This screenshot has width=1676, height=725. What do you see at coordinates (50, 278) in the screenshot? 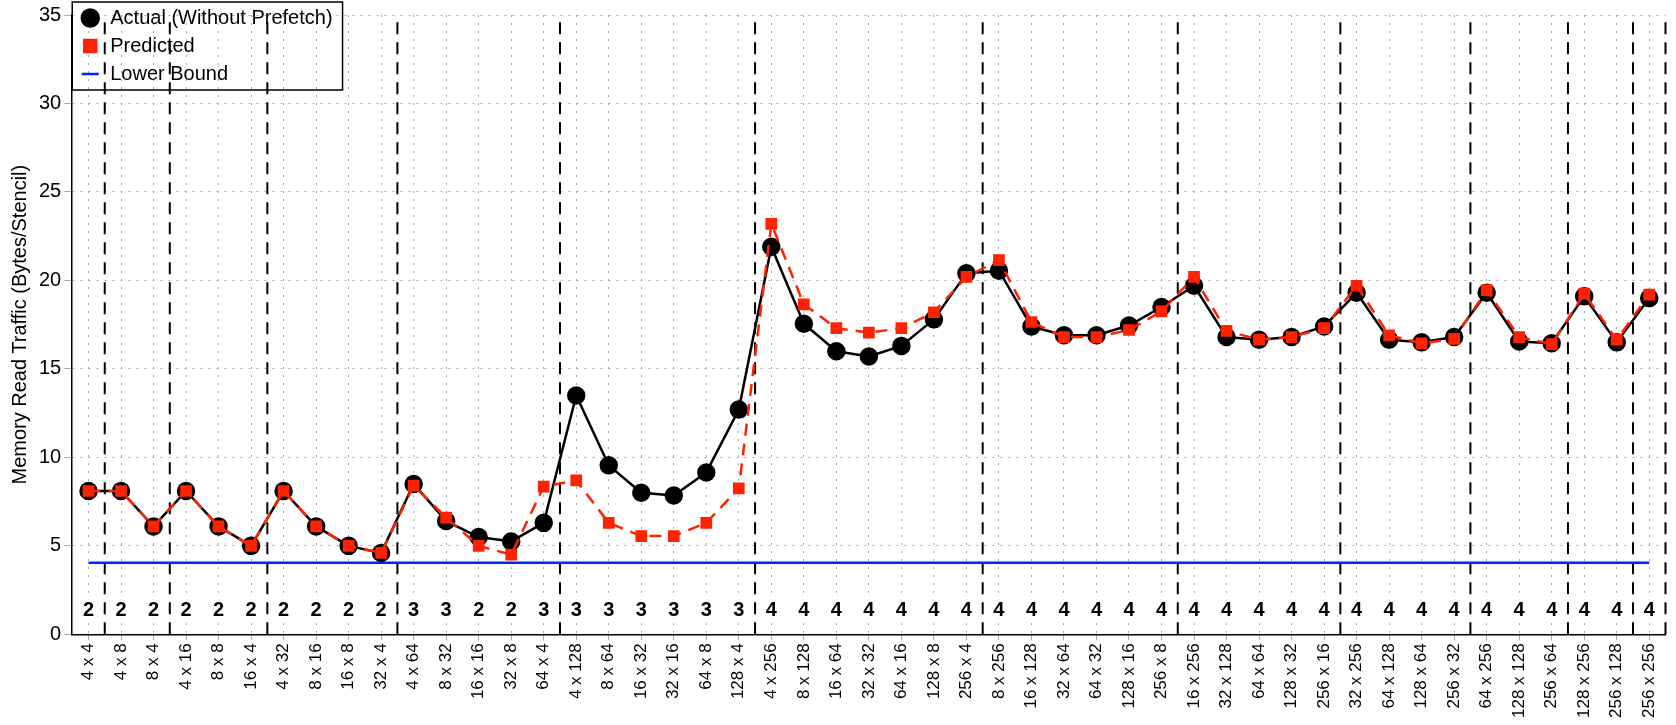
I see `y-tick-label: 20` at bounding box center [50, 278].